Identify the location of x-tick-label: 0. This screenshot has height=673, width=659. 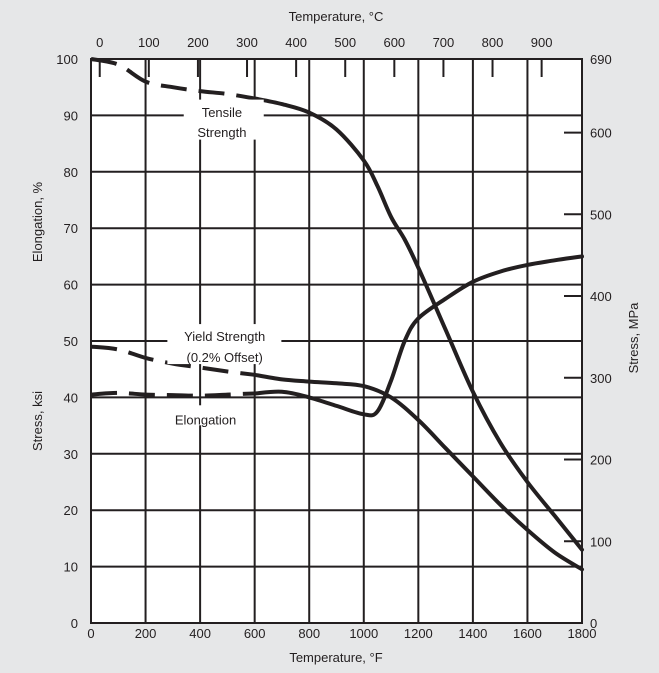
(90, 633).